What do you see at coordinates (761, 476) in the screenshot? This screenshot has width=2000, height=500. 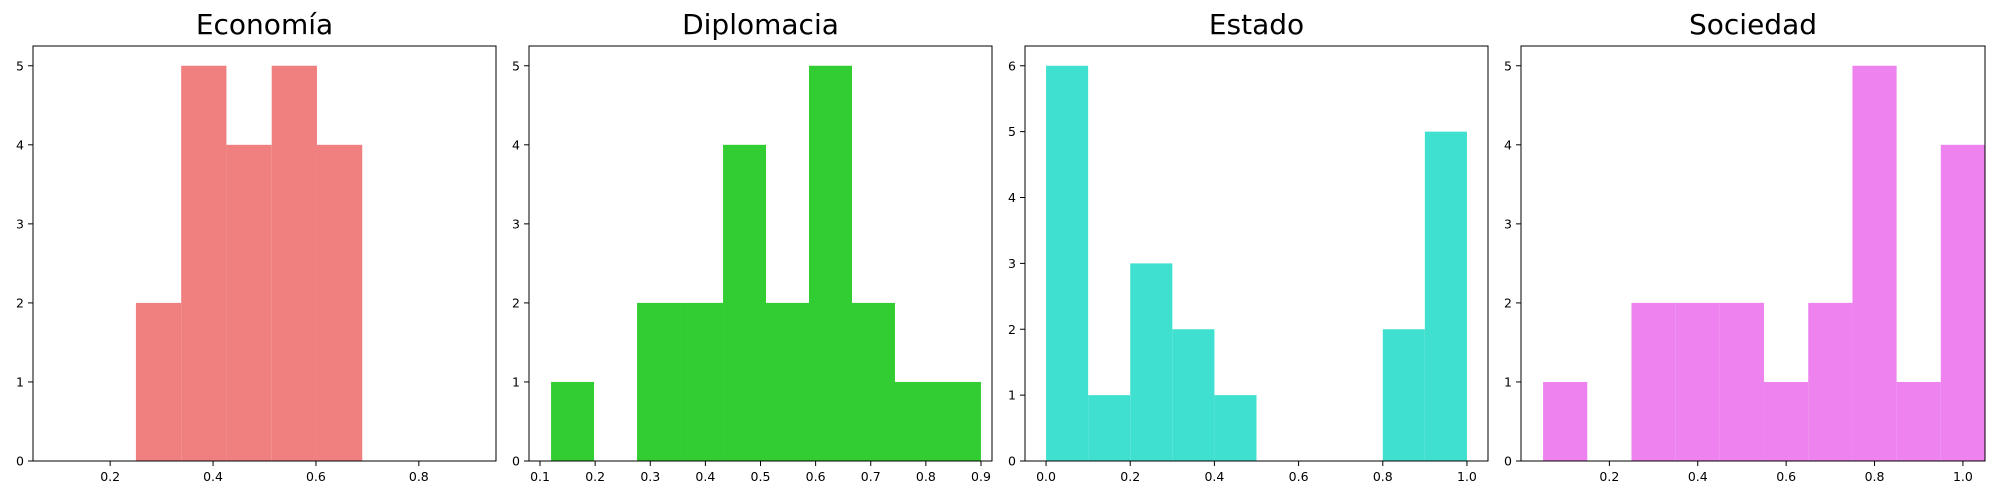 I see `x-tick-label: 0.5` at bounding box center [761, 476].